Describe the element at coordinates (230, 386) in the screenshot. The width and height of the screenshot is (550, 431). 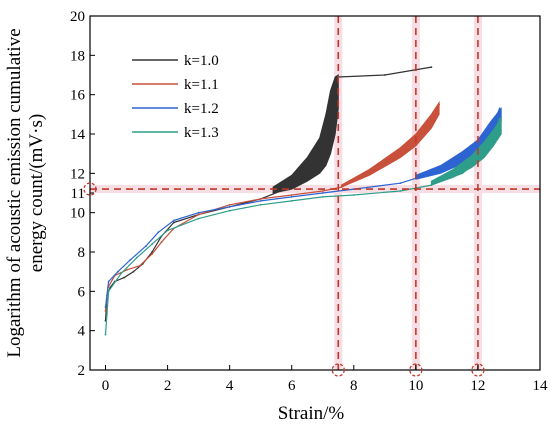
I see `x-tick-label: 4` at that location.